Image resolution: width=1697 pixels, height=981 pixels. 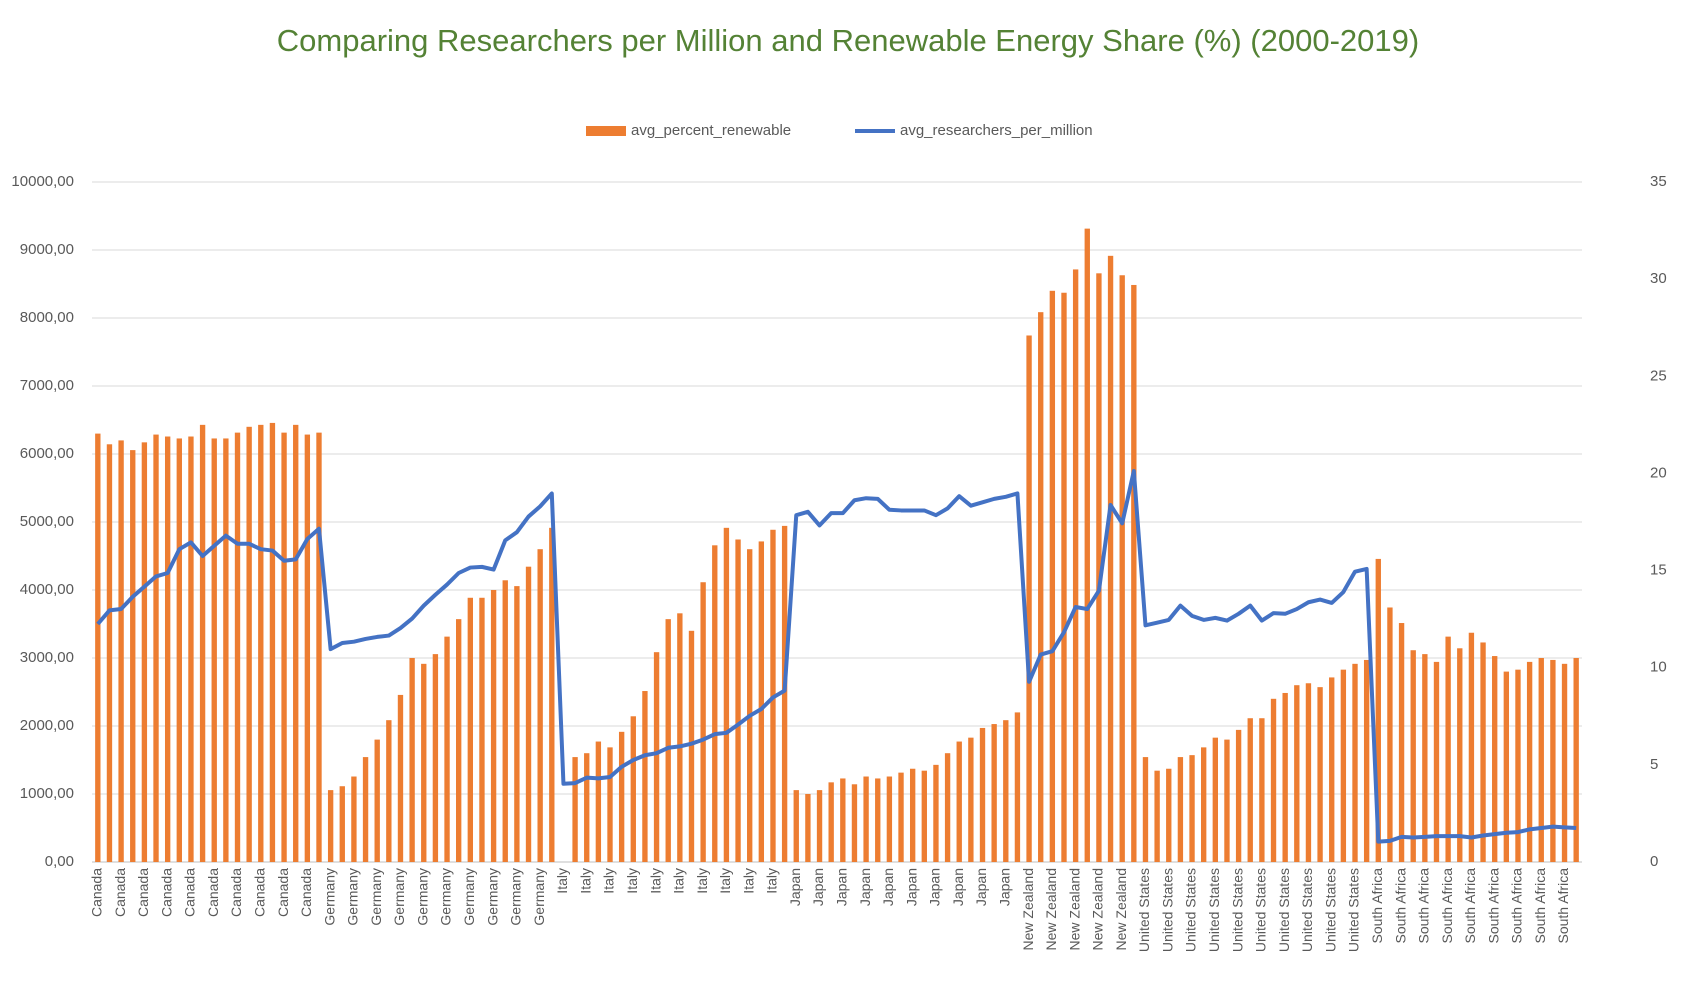 I want to click on y-tick-label: 3000,00, so click(x=47, y=657).